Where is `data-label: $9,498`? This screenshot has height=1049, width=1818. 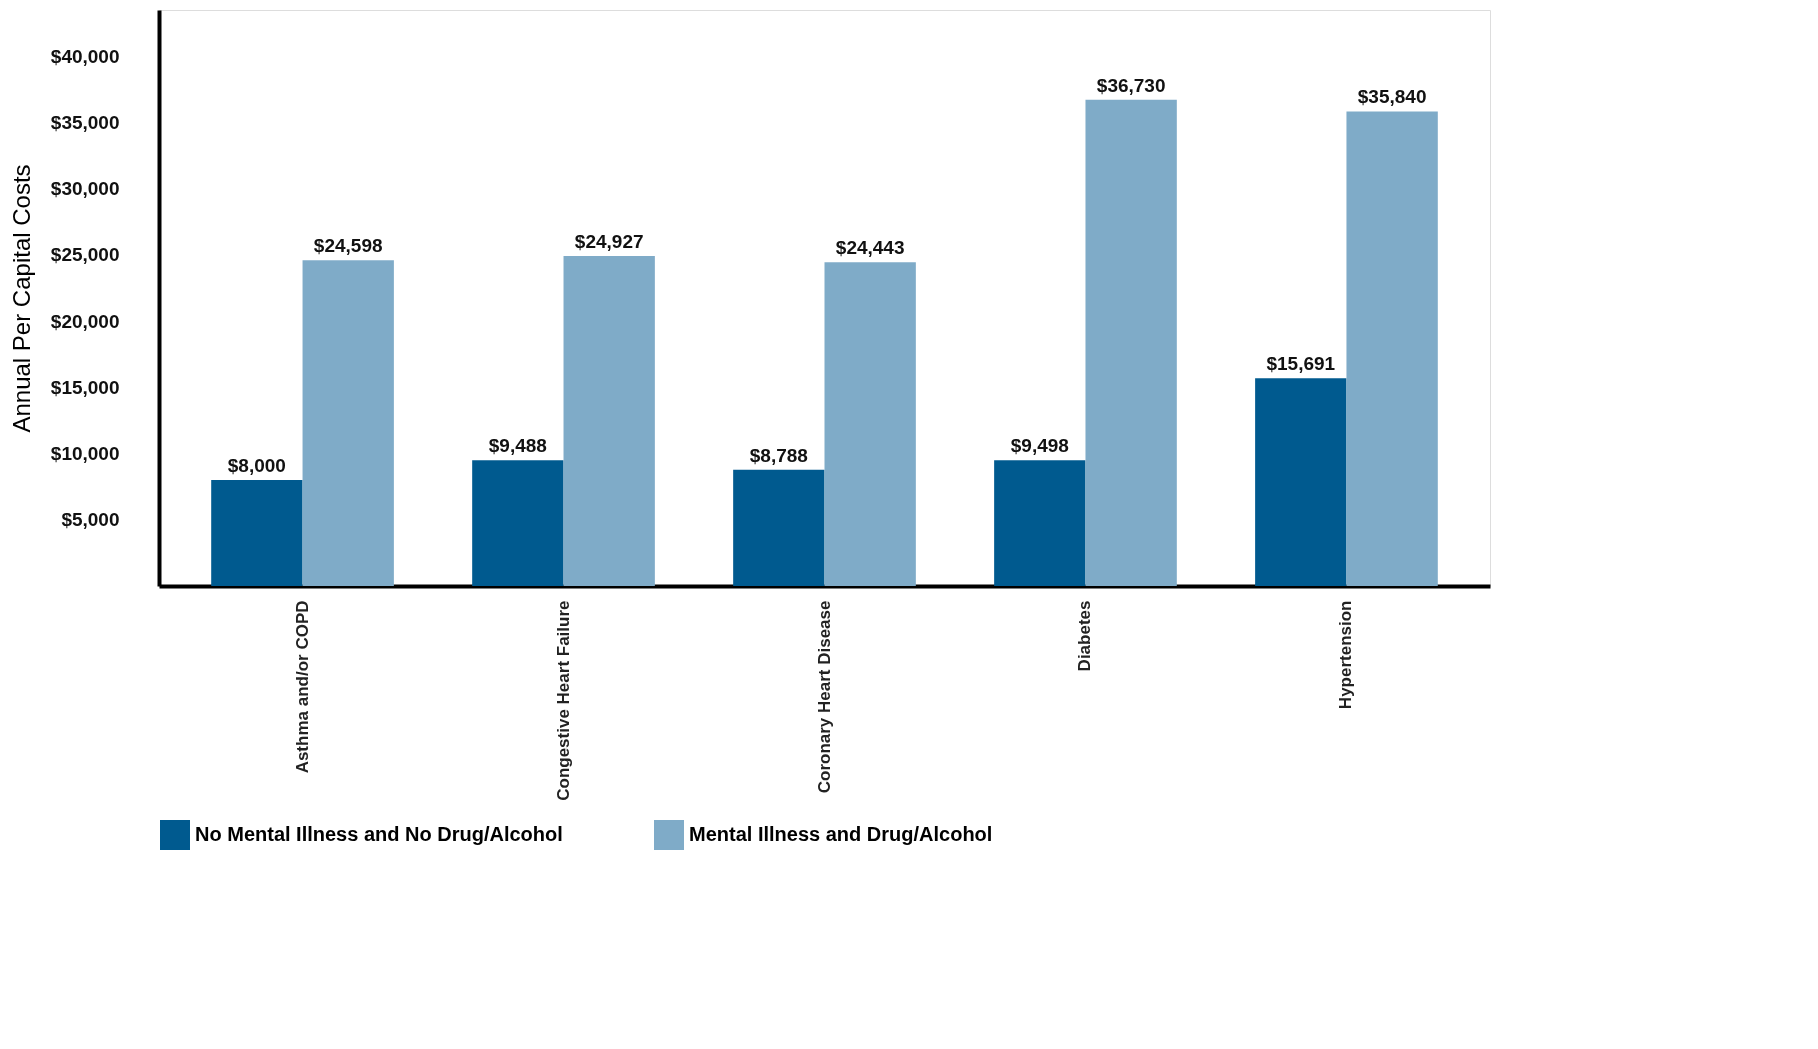
data-label: $9,498 is located at coordinates (1039, 446).